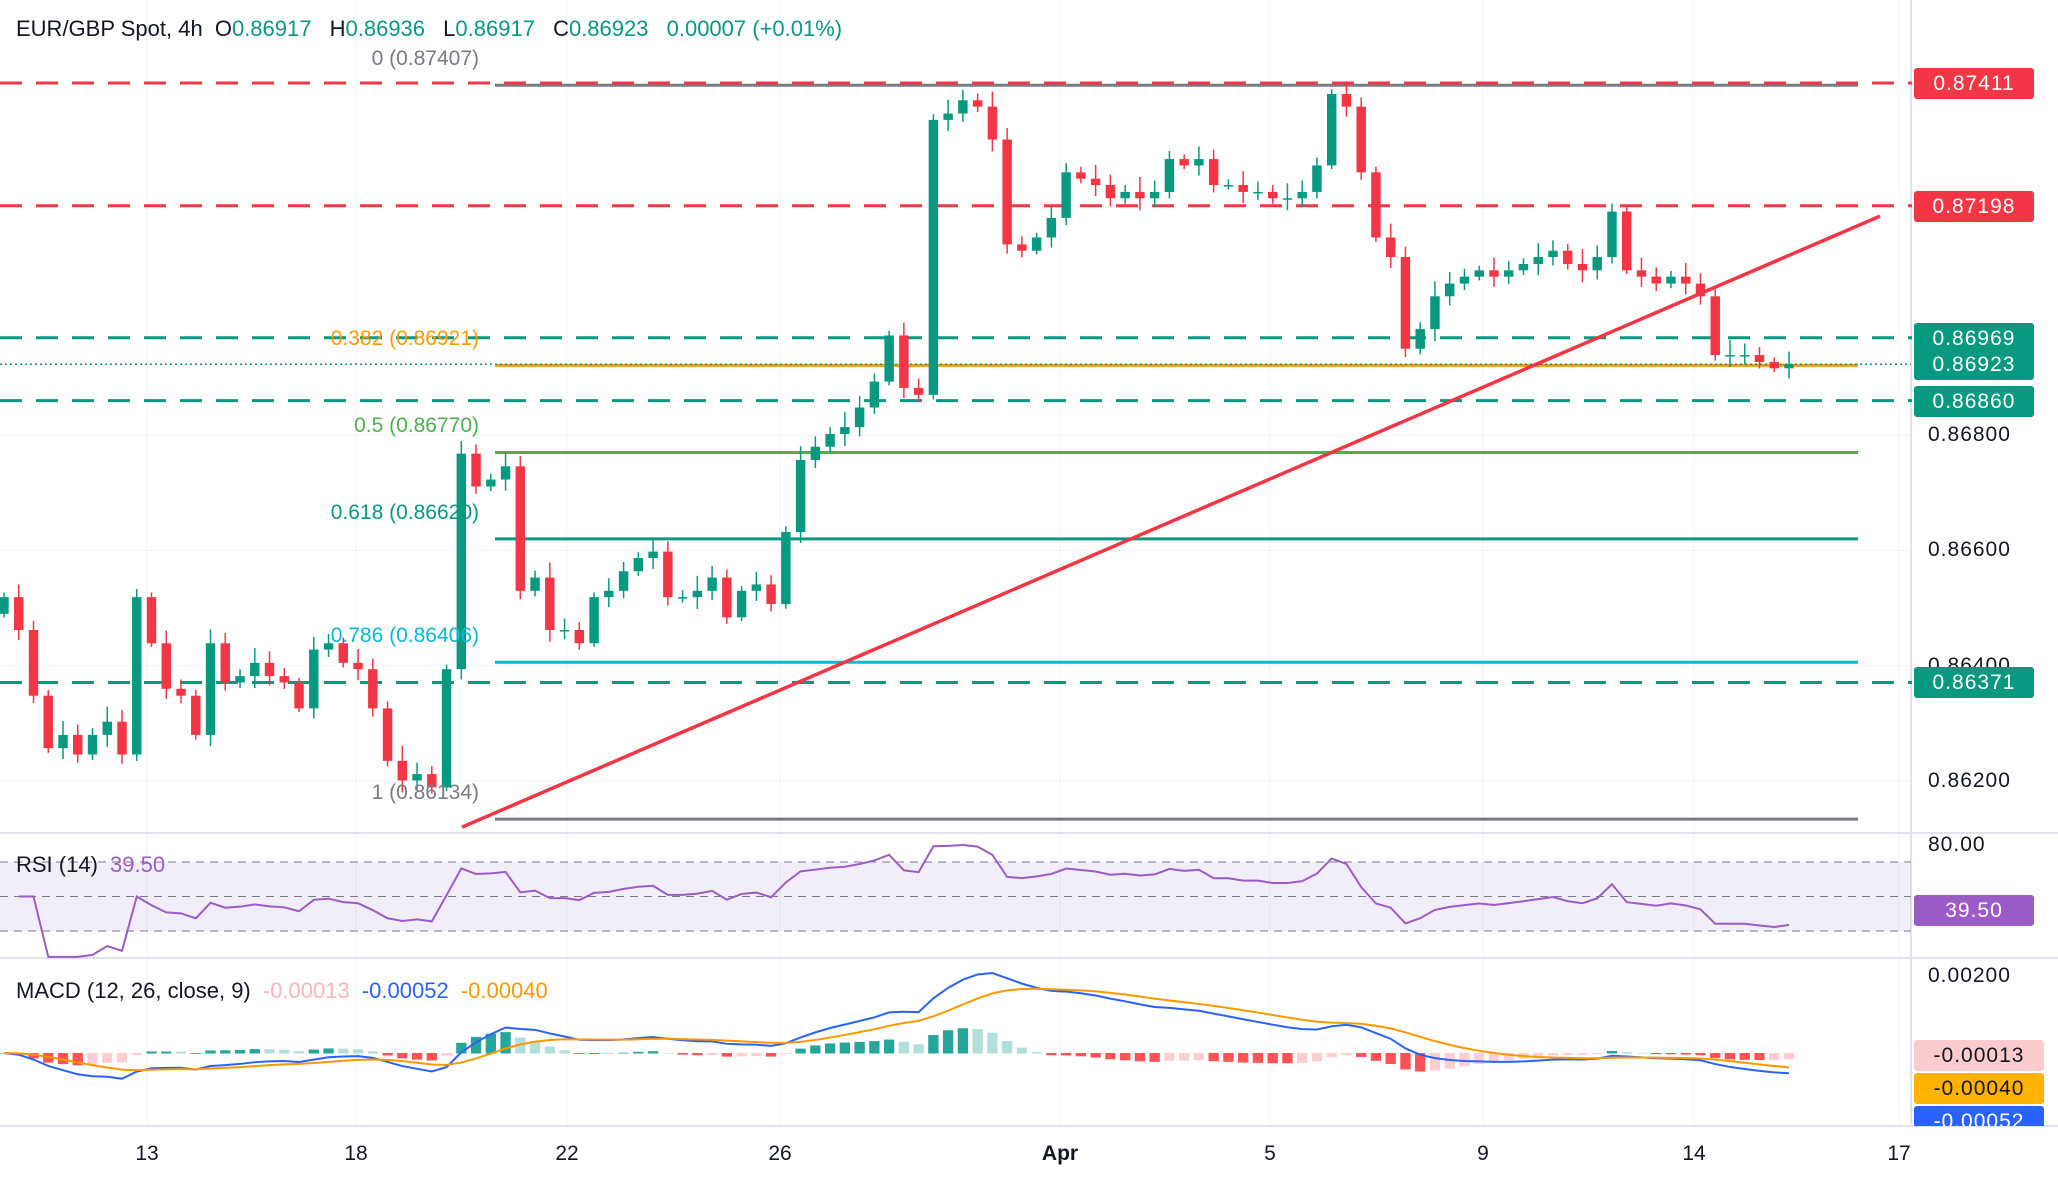 This screenshot has width=2058, height=1184. What do you see at coordinates (1979, 1088) in the screenshot?
I see `macd-signal-tag: -0.00040` at bounding box center [1979, 1088].